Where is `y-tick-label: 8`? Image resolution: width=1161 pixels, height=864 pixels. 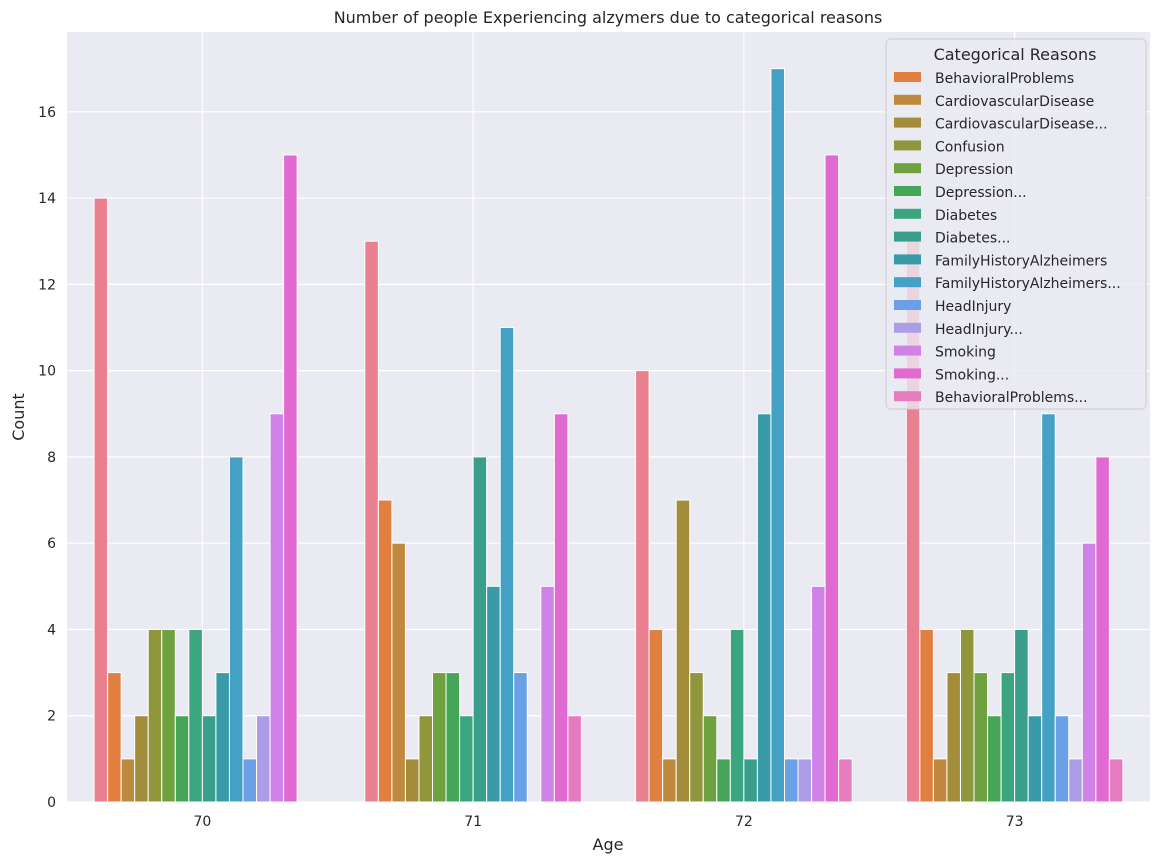
y-tick-label: 8 is located at coordinates (51, 458).